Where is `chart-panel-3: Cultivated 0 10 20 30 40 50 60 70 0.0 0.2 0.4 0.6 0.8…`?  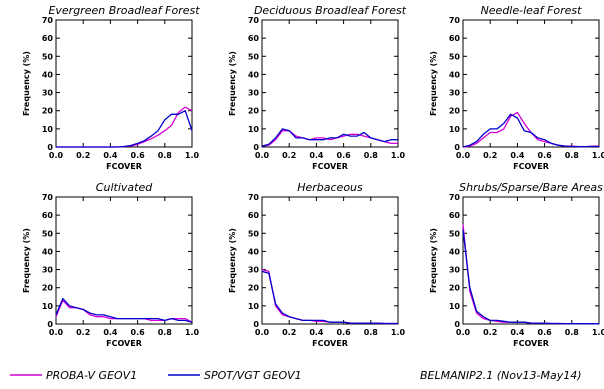 chart-panel-3: Cultivated 0 10 20 30 40 50 60 70 0.0 0.2 0.4 0.6 0.8… is located at coordinates (111, 264).